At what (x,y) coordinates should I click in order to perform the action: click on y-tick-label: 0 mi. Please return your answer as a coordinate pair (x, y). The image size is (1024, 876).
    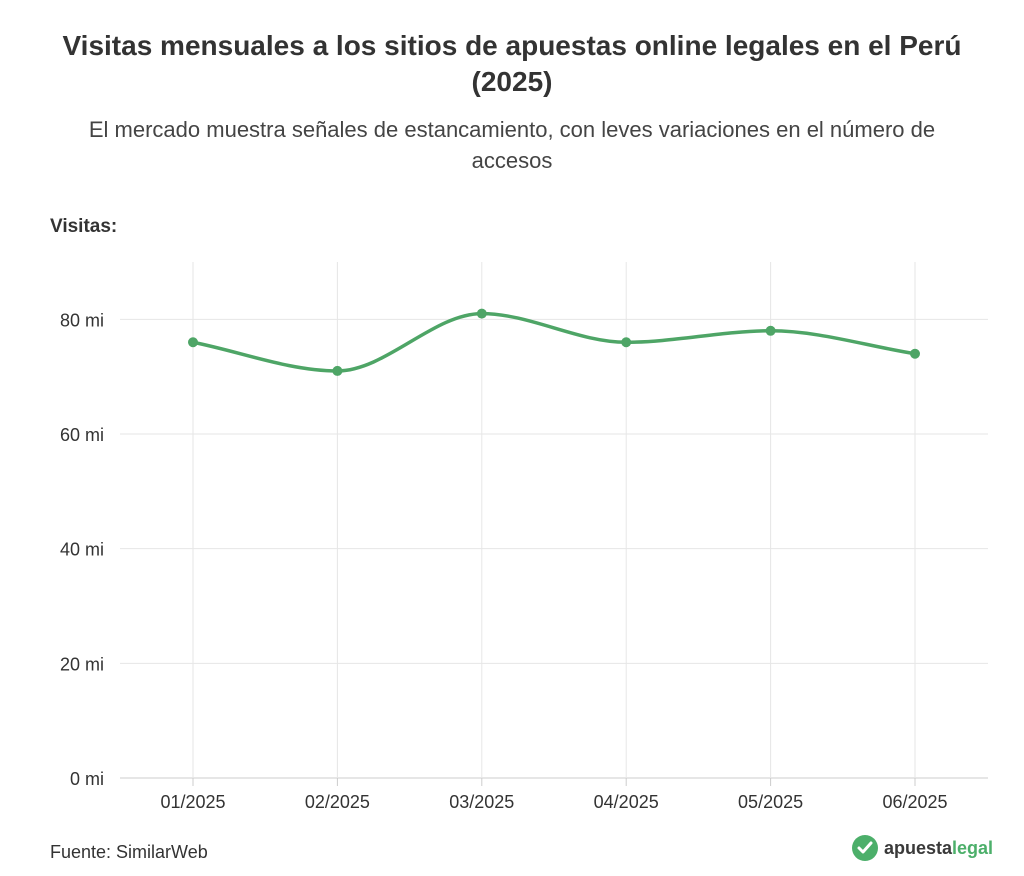
    Looking at the image, I should click on (87, 779).